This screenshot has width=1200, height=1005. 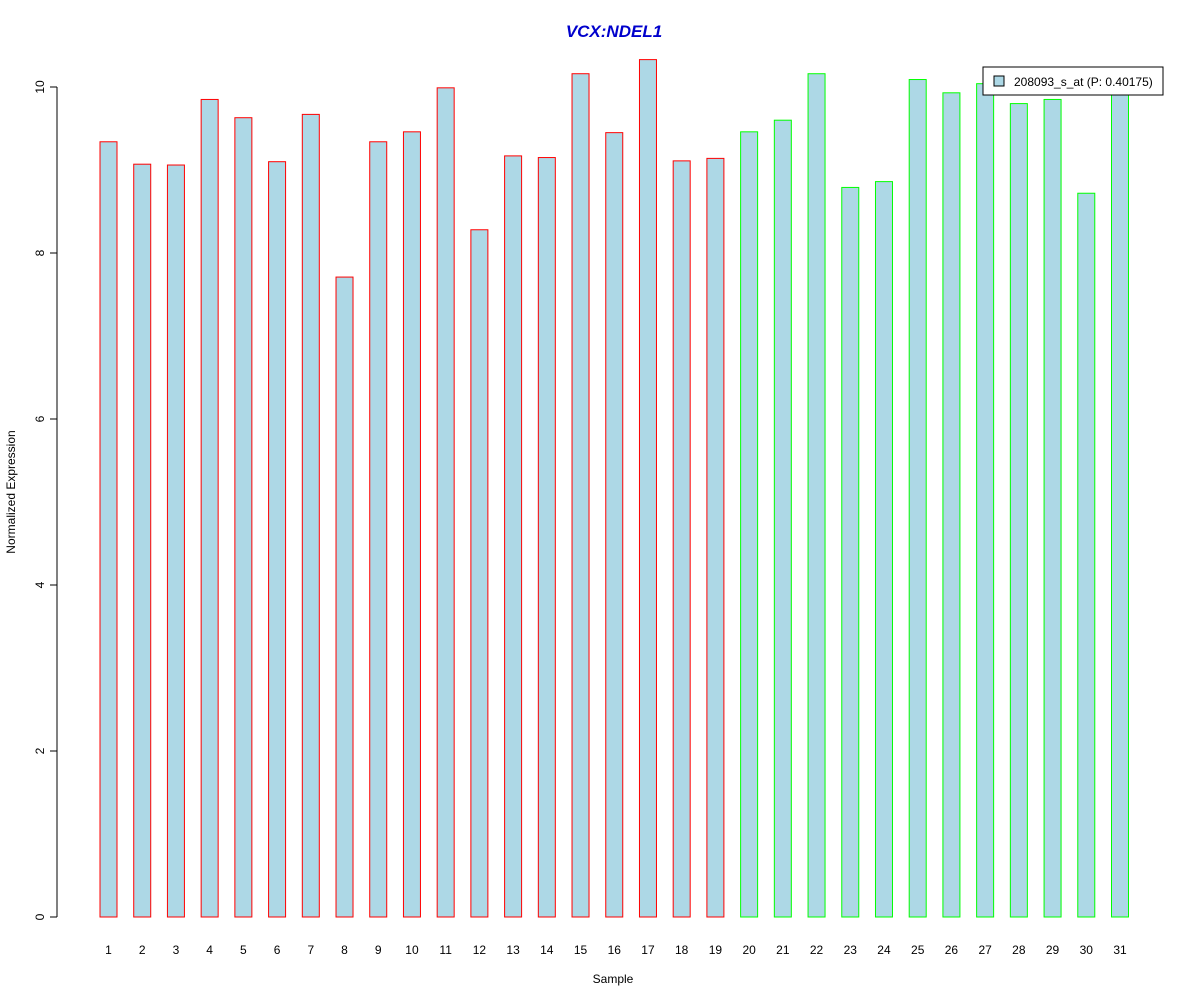 I want to click on y-axis-tick-label: 4, so click(x=40, y=584).